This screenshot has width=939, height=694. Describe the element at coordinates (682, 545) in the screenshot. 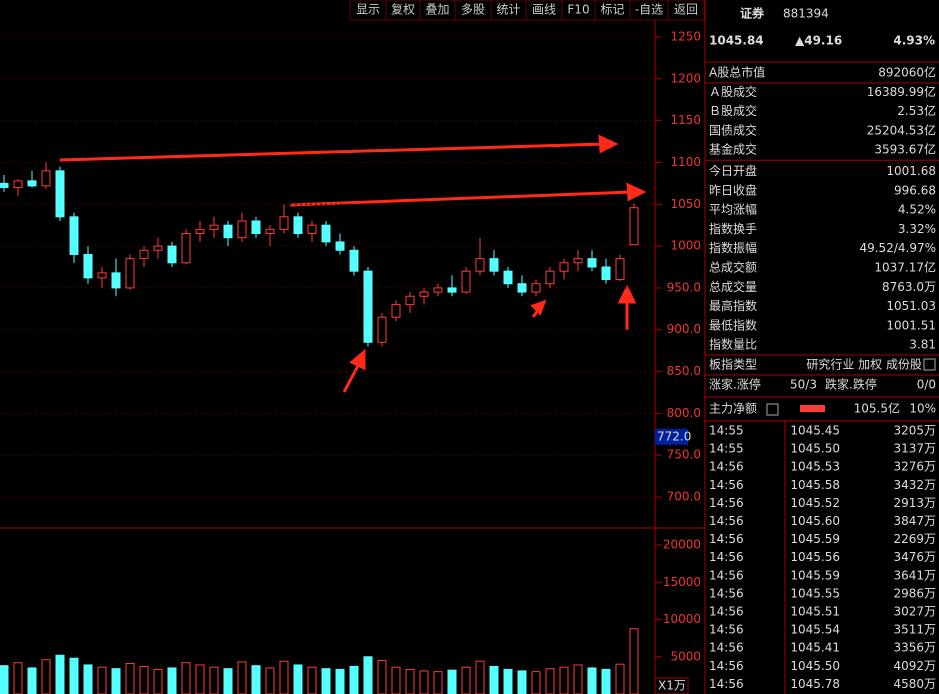

I see `y-tick-label: 20000` at that location.